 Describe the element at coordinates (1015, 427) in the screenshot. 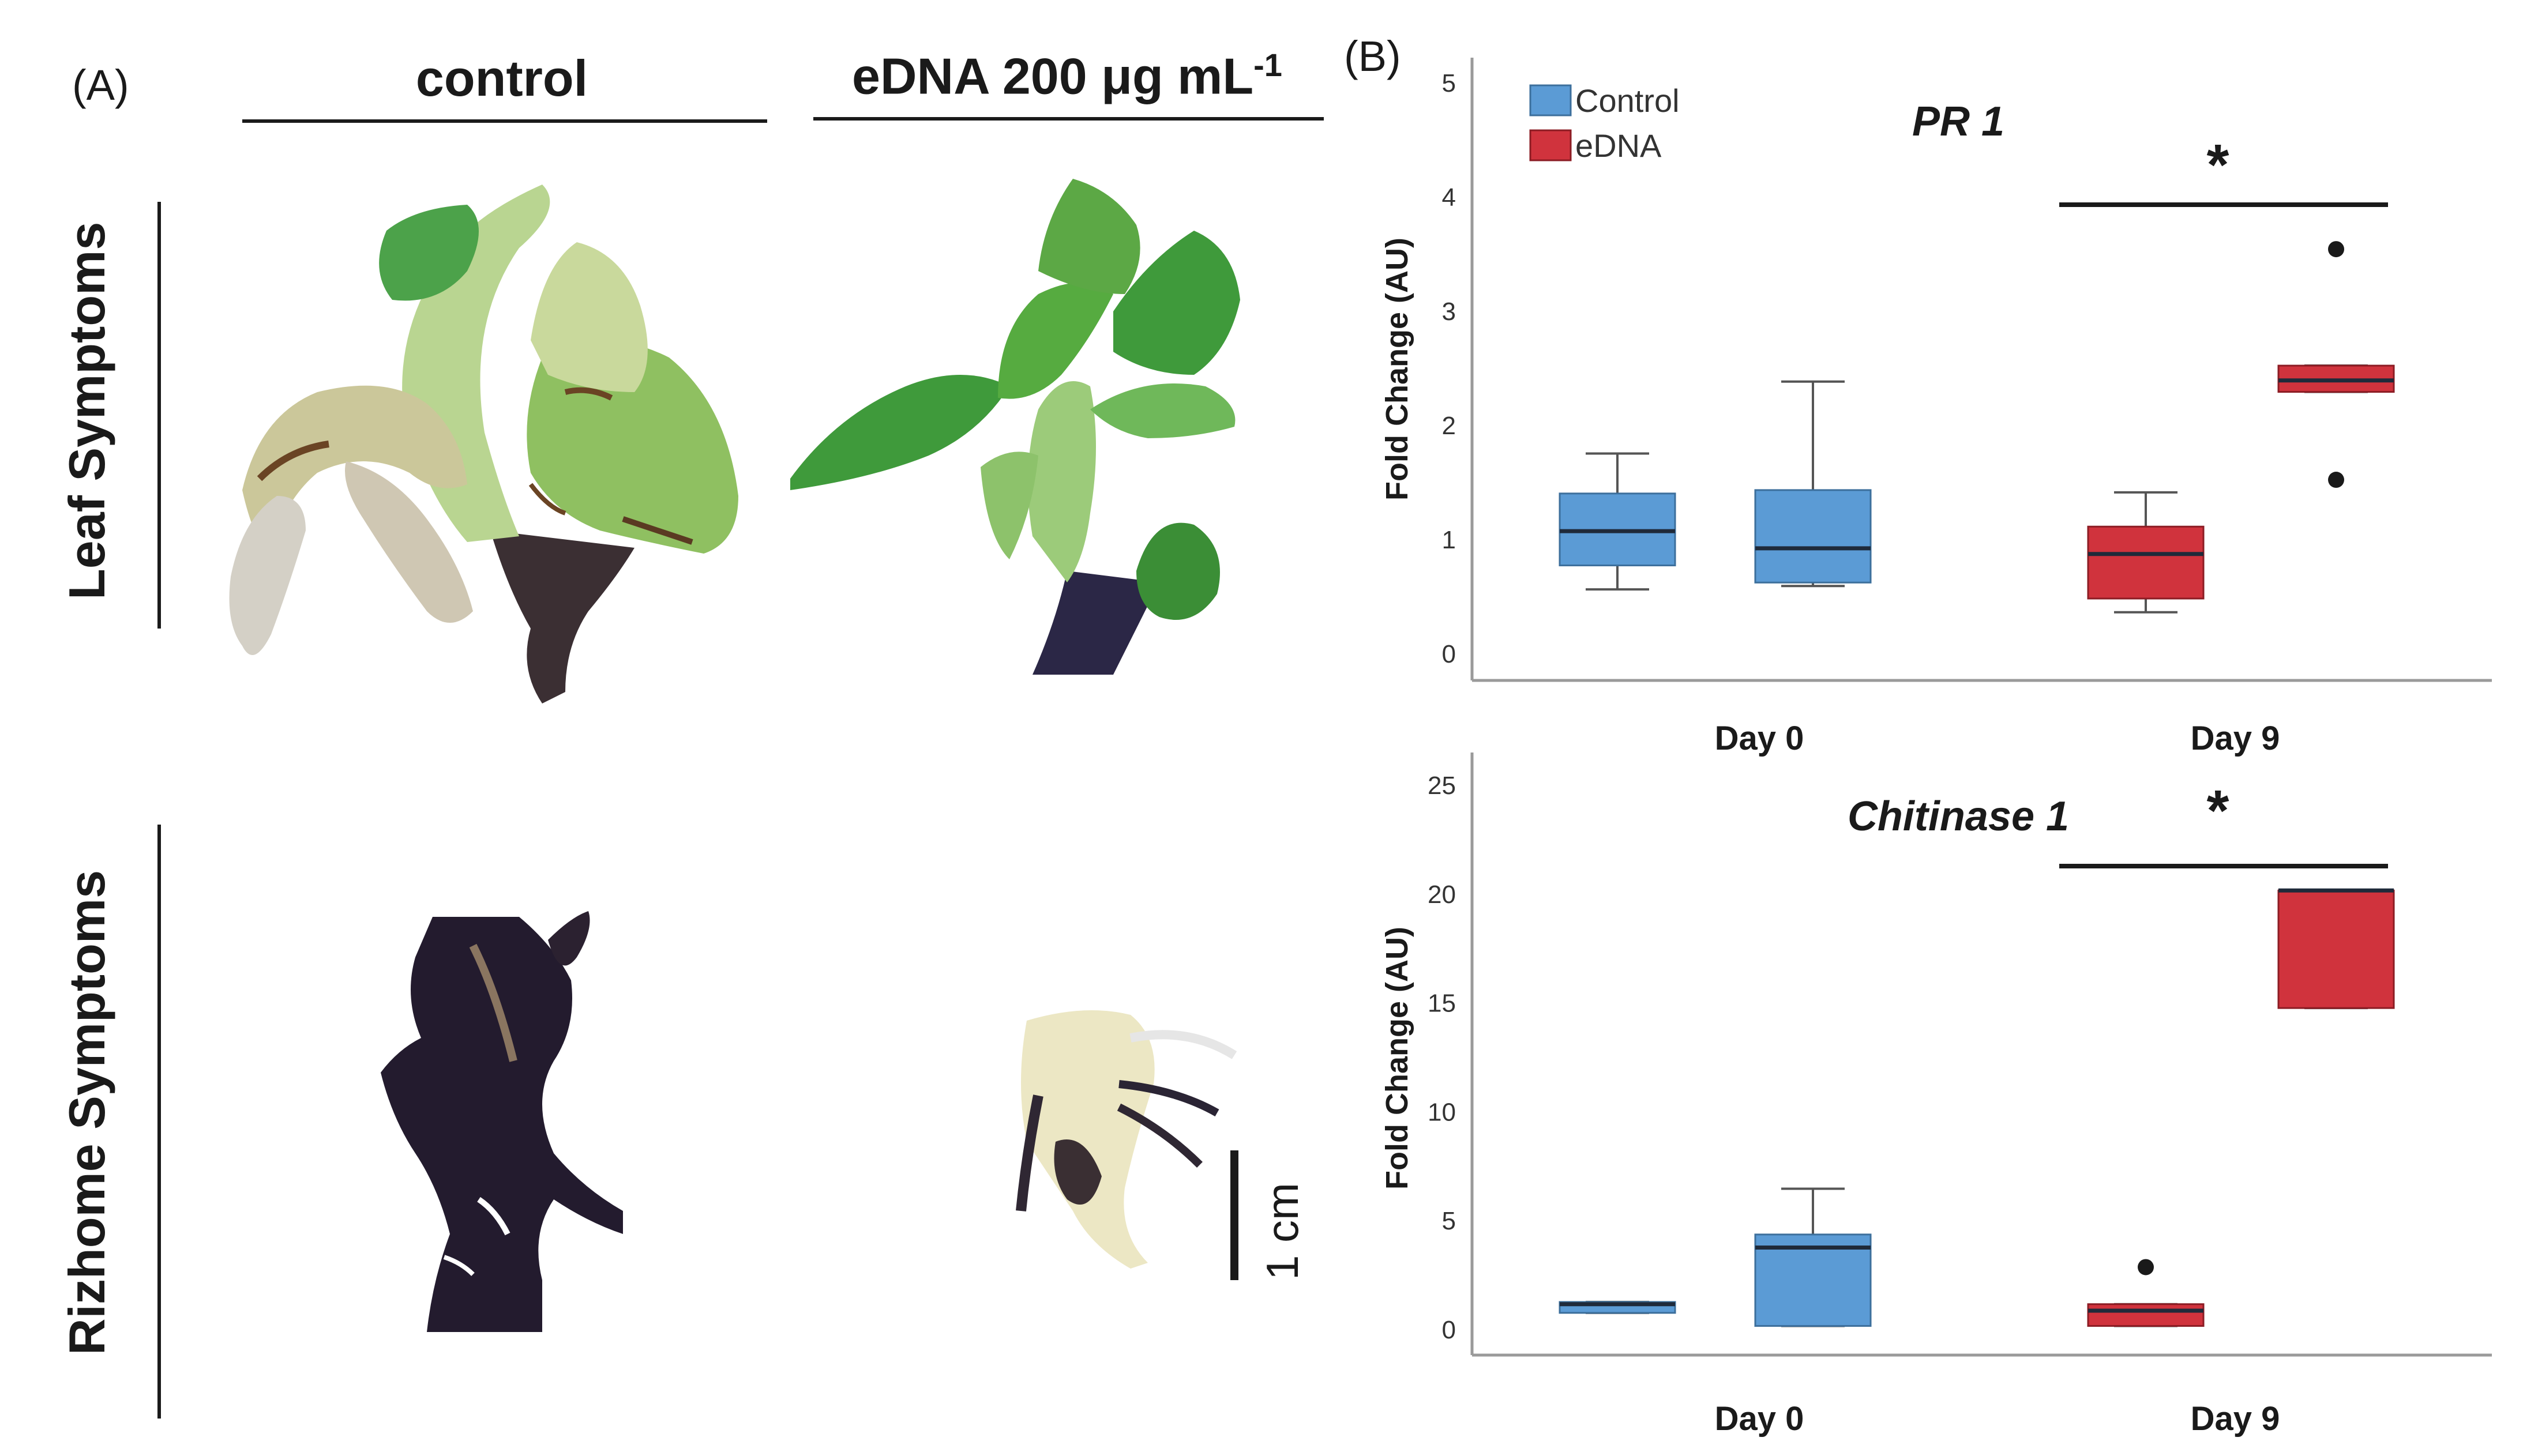

I see `photo-leaf-edna` at that location.